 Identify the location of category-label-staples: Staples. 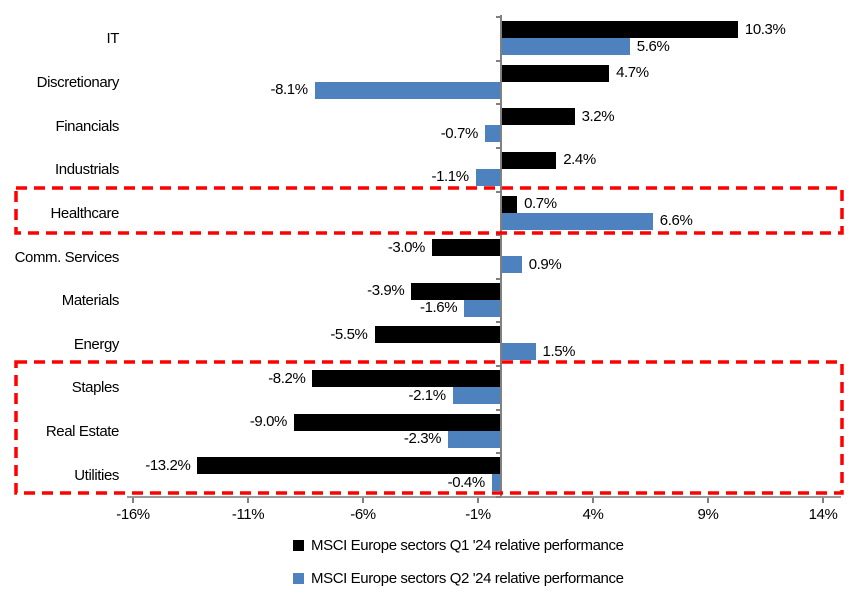
(95, 388).